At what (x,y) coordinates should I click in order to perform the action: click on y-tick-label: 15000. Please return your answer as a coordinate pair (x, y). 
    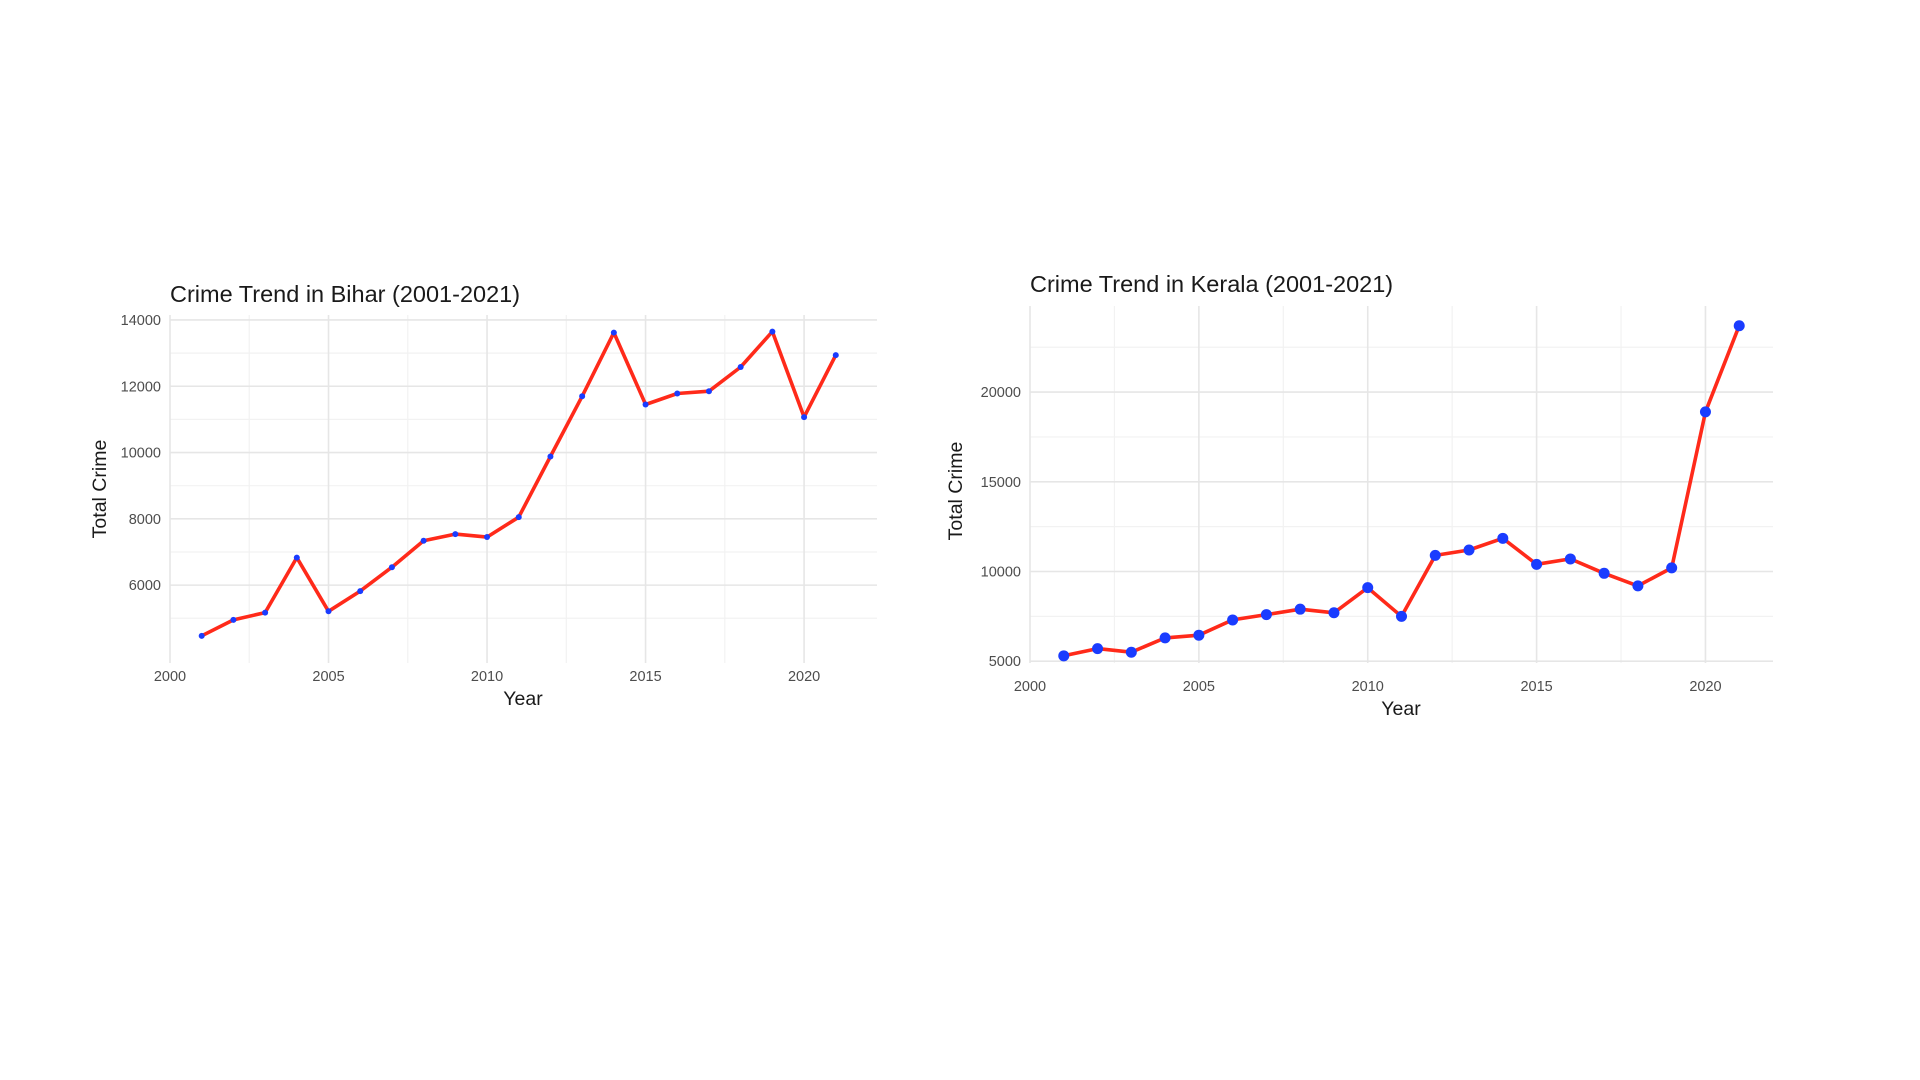
    Looking at the image, I should click on (1001, 483).